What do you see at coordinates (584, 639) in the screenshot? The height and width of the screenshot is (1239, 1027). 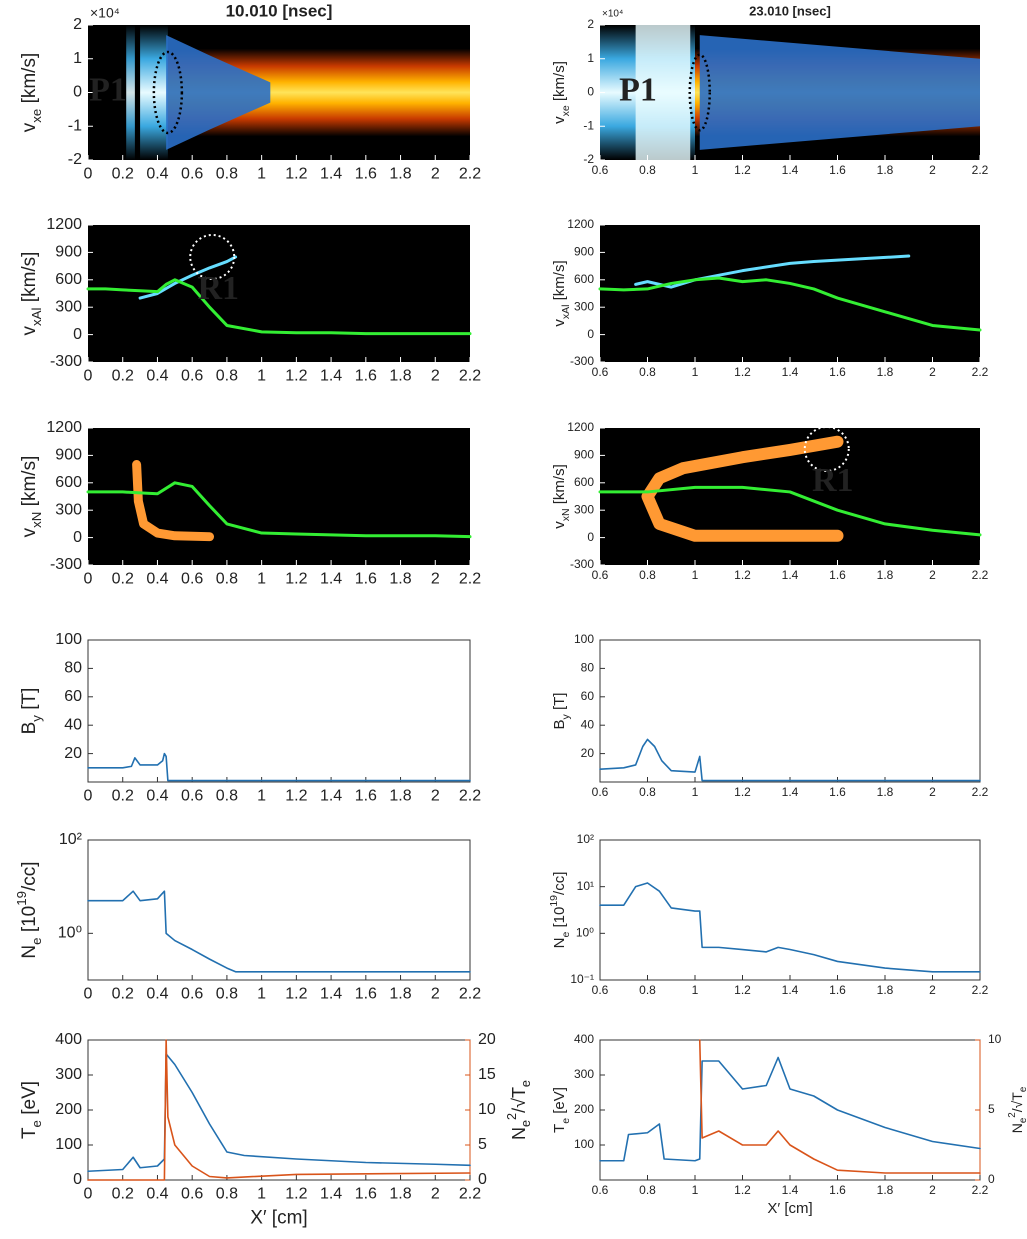 I see `y-tick-label: 100` at bounding box center [584, 639].